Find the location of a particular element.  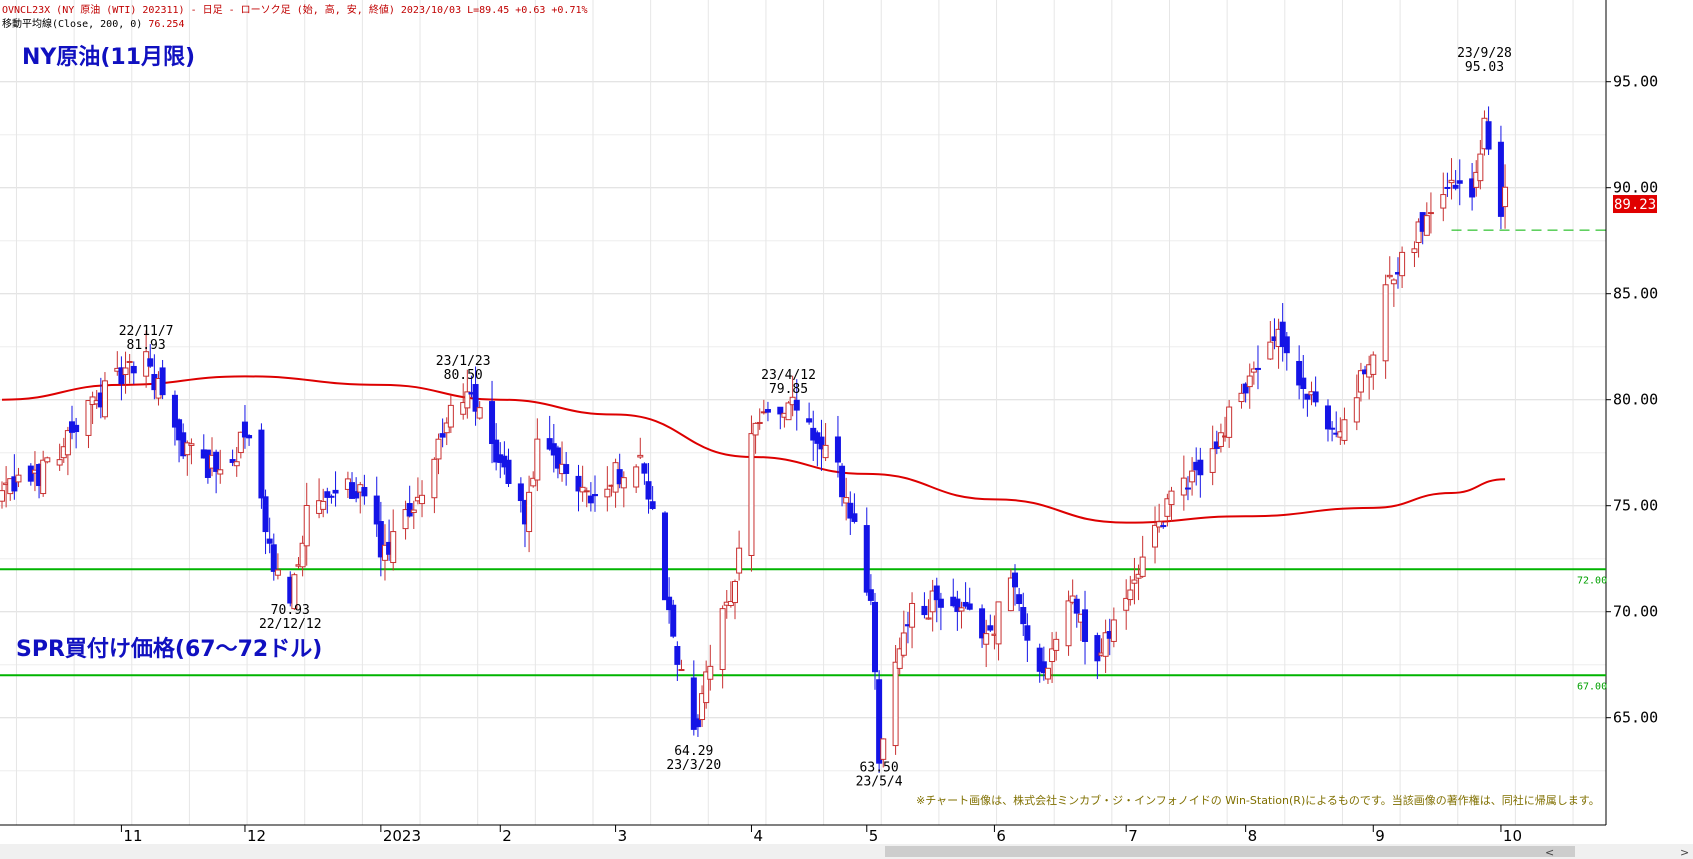

current-price-tag: 89.23 is located at coordinates (1635, 204).